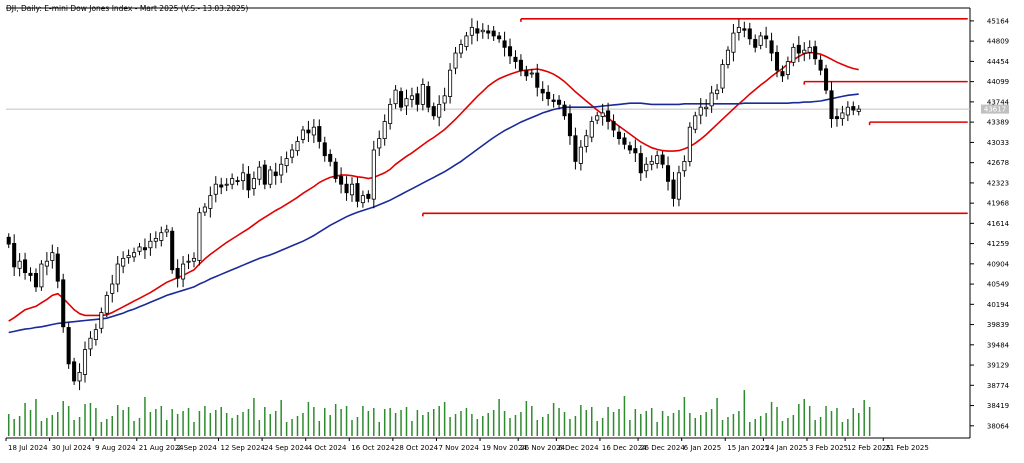  What do you see at coordinates (998, 102) in the screenshot?
I see `y-tick-label: 43744` at bounding box center [998, 102].